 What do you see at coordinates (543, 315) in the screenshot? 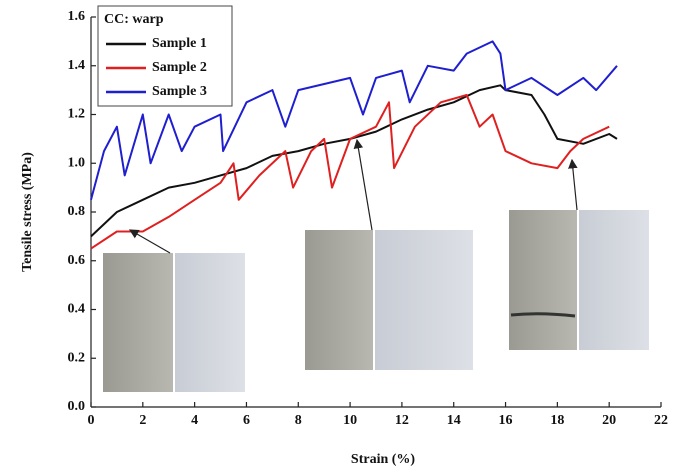
I see `crack` at bounding box center [543, 315].